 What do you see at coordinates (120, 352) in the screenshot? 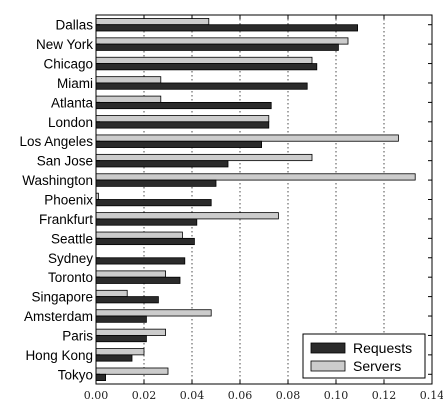
I see `bar-servers-hong-kong` at bounding box center [120, 352].